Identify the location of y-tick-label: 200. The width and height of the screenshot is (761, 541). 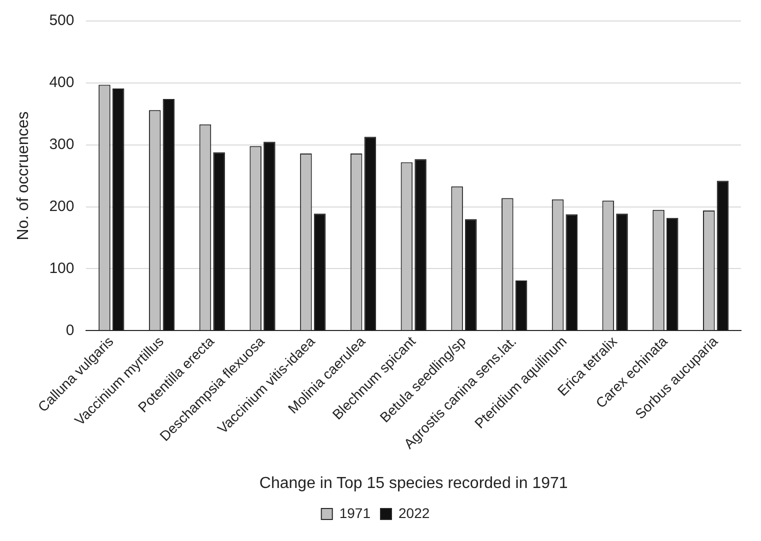
(61, 206).